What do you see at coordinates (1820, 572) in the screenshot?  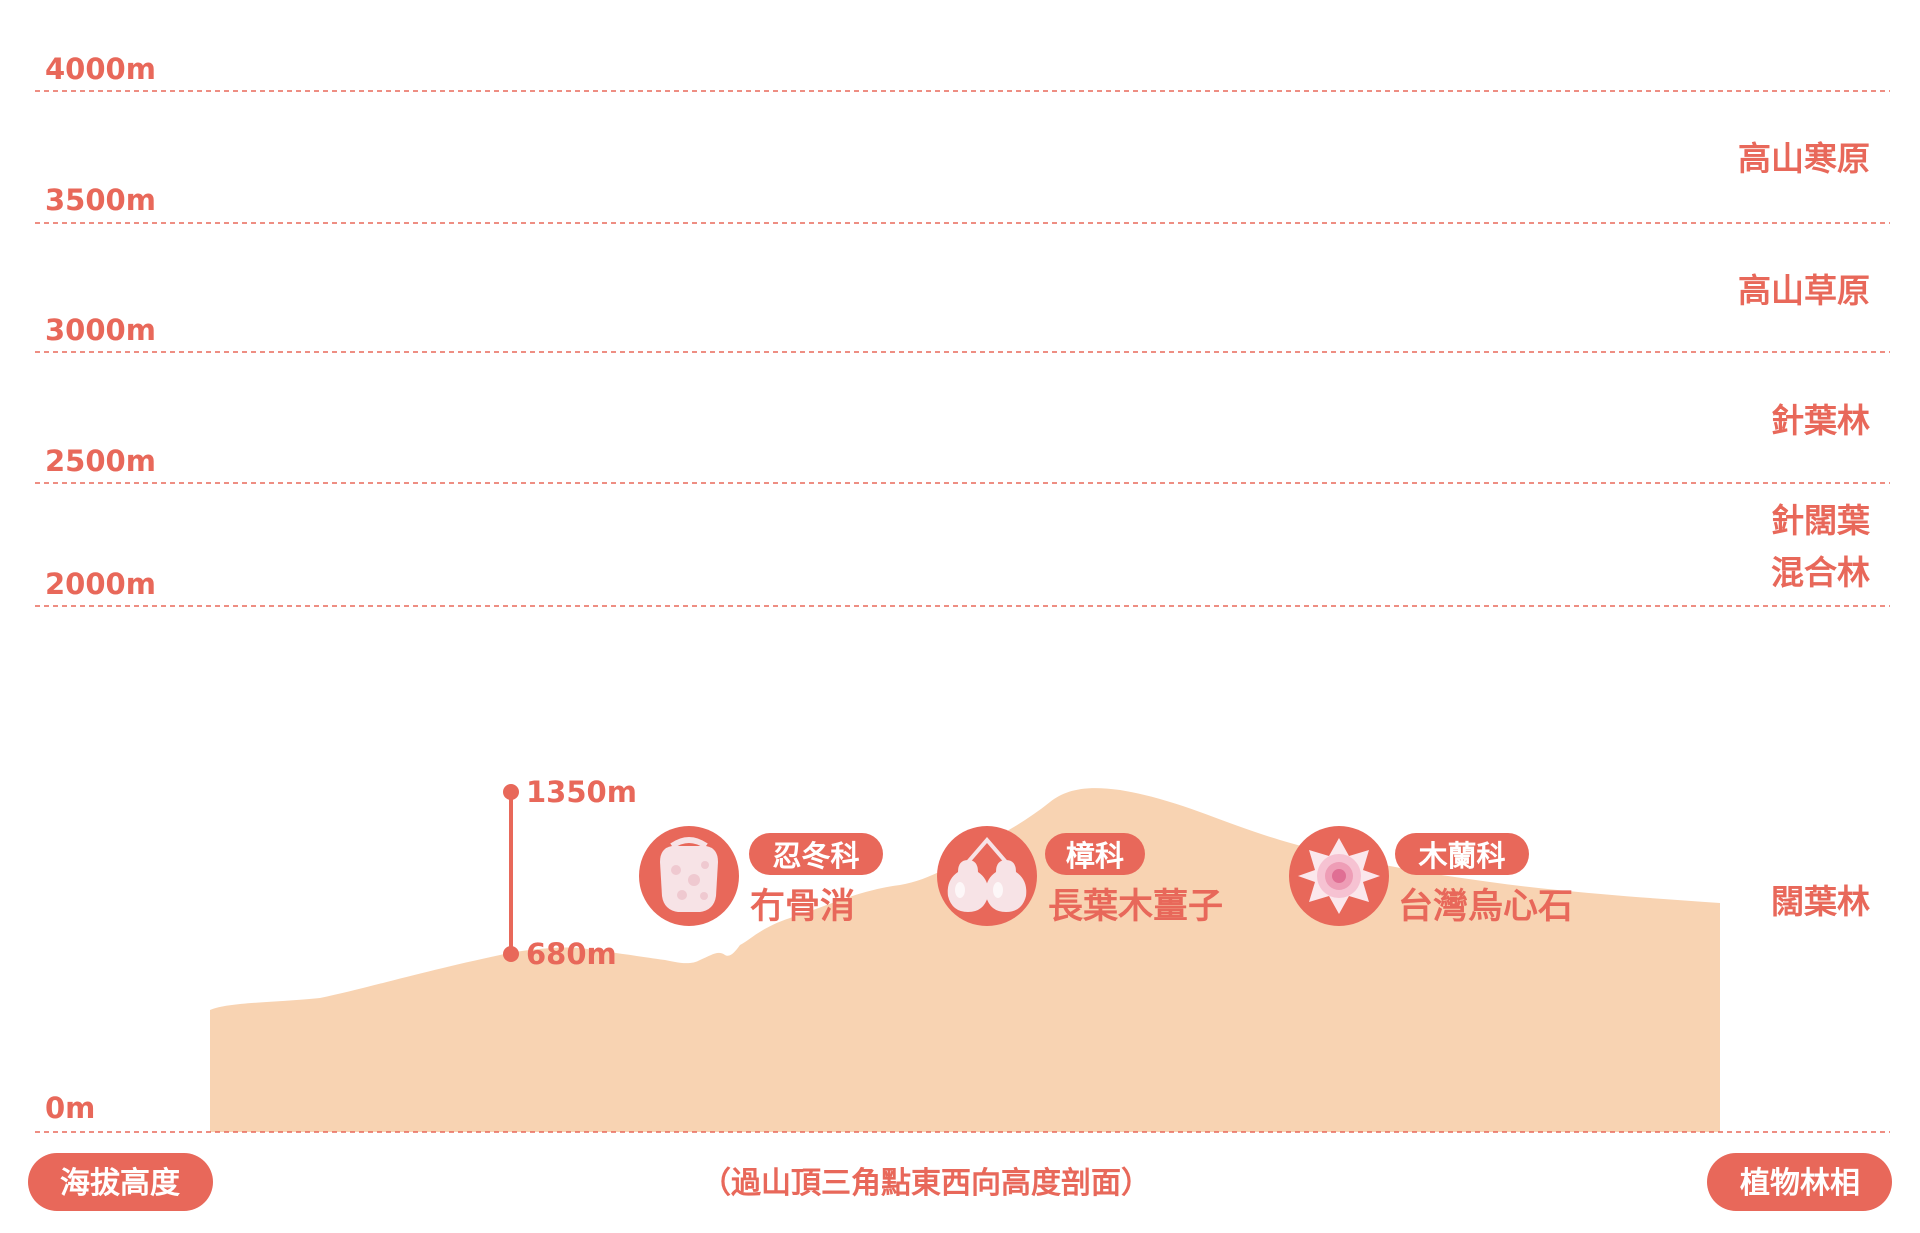 I see `zone-label-mixed-forest-line2: 混合林` at bounding box center [1820, 572].